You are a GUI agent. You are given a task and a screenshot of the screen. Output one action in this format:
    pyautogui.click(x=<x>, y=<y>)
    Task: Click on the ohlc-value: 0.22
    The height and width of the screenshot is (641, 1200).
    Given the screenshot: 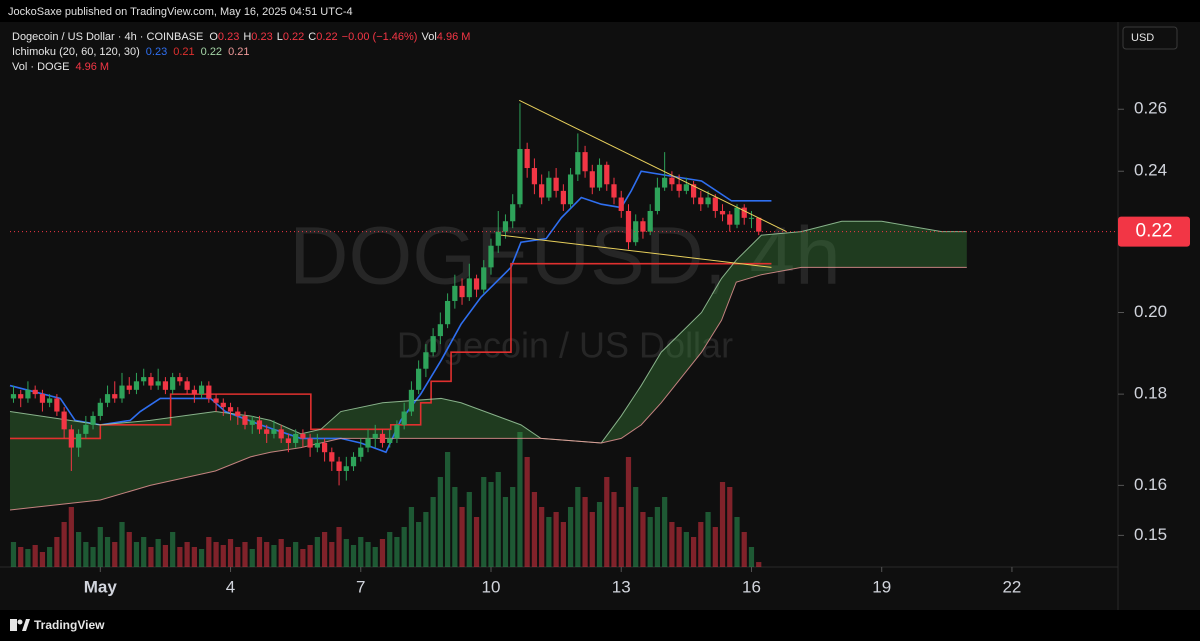 What is the action you would take?
    pyautogui.click(x=326, y=37)
    